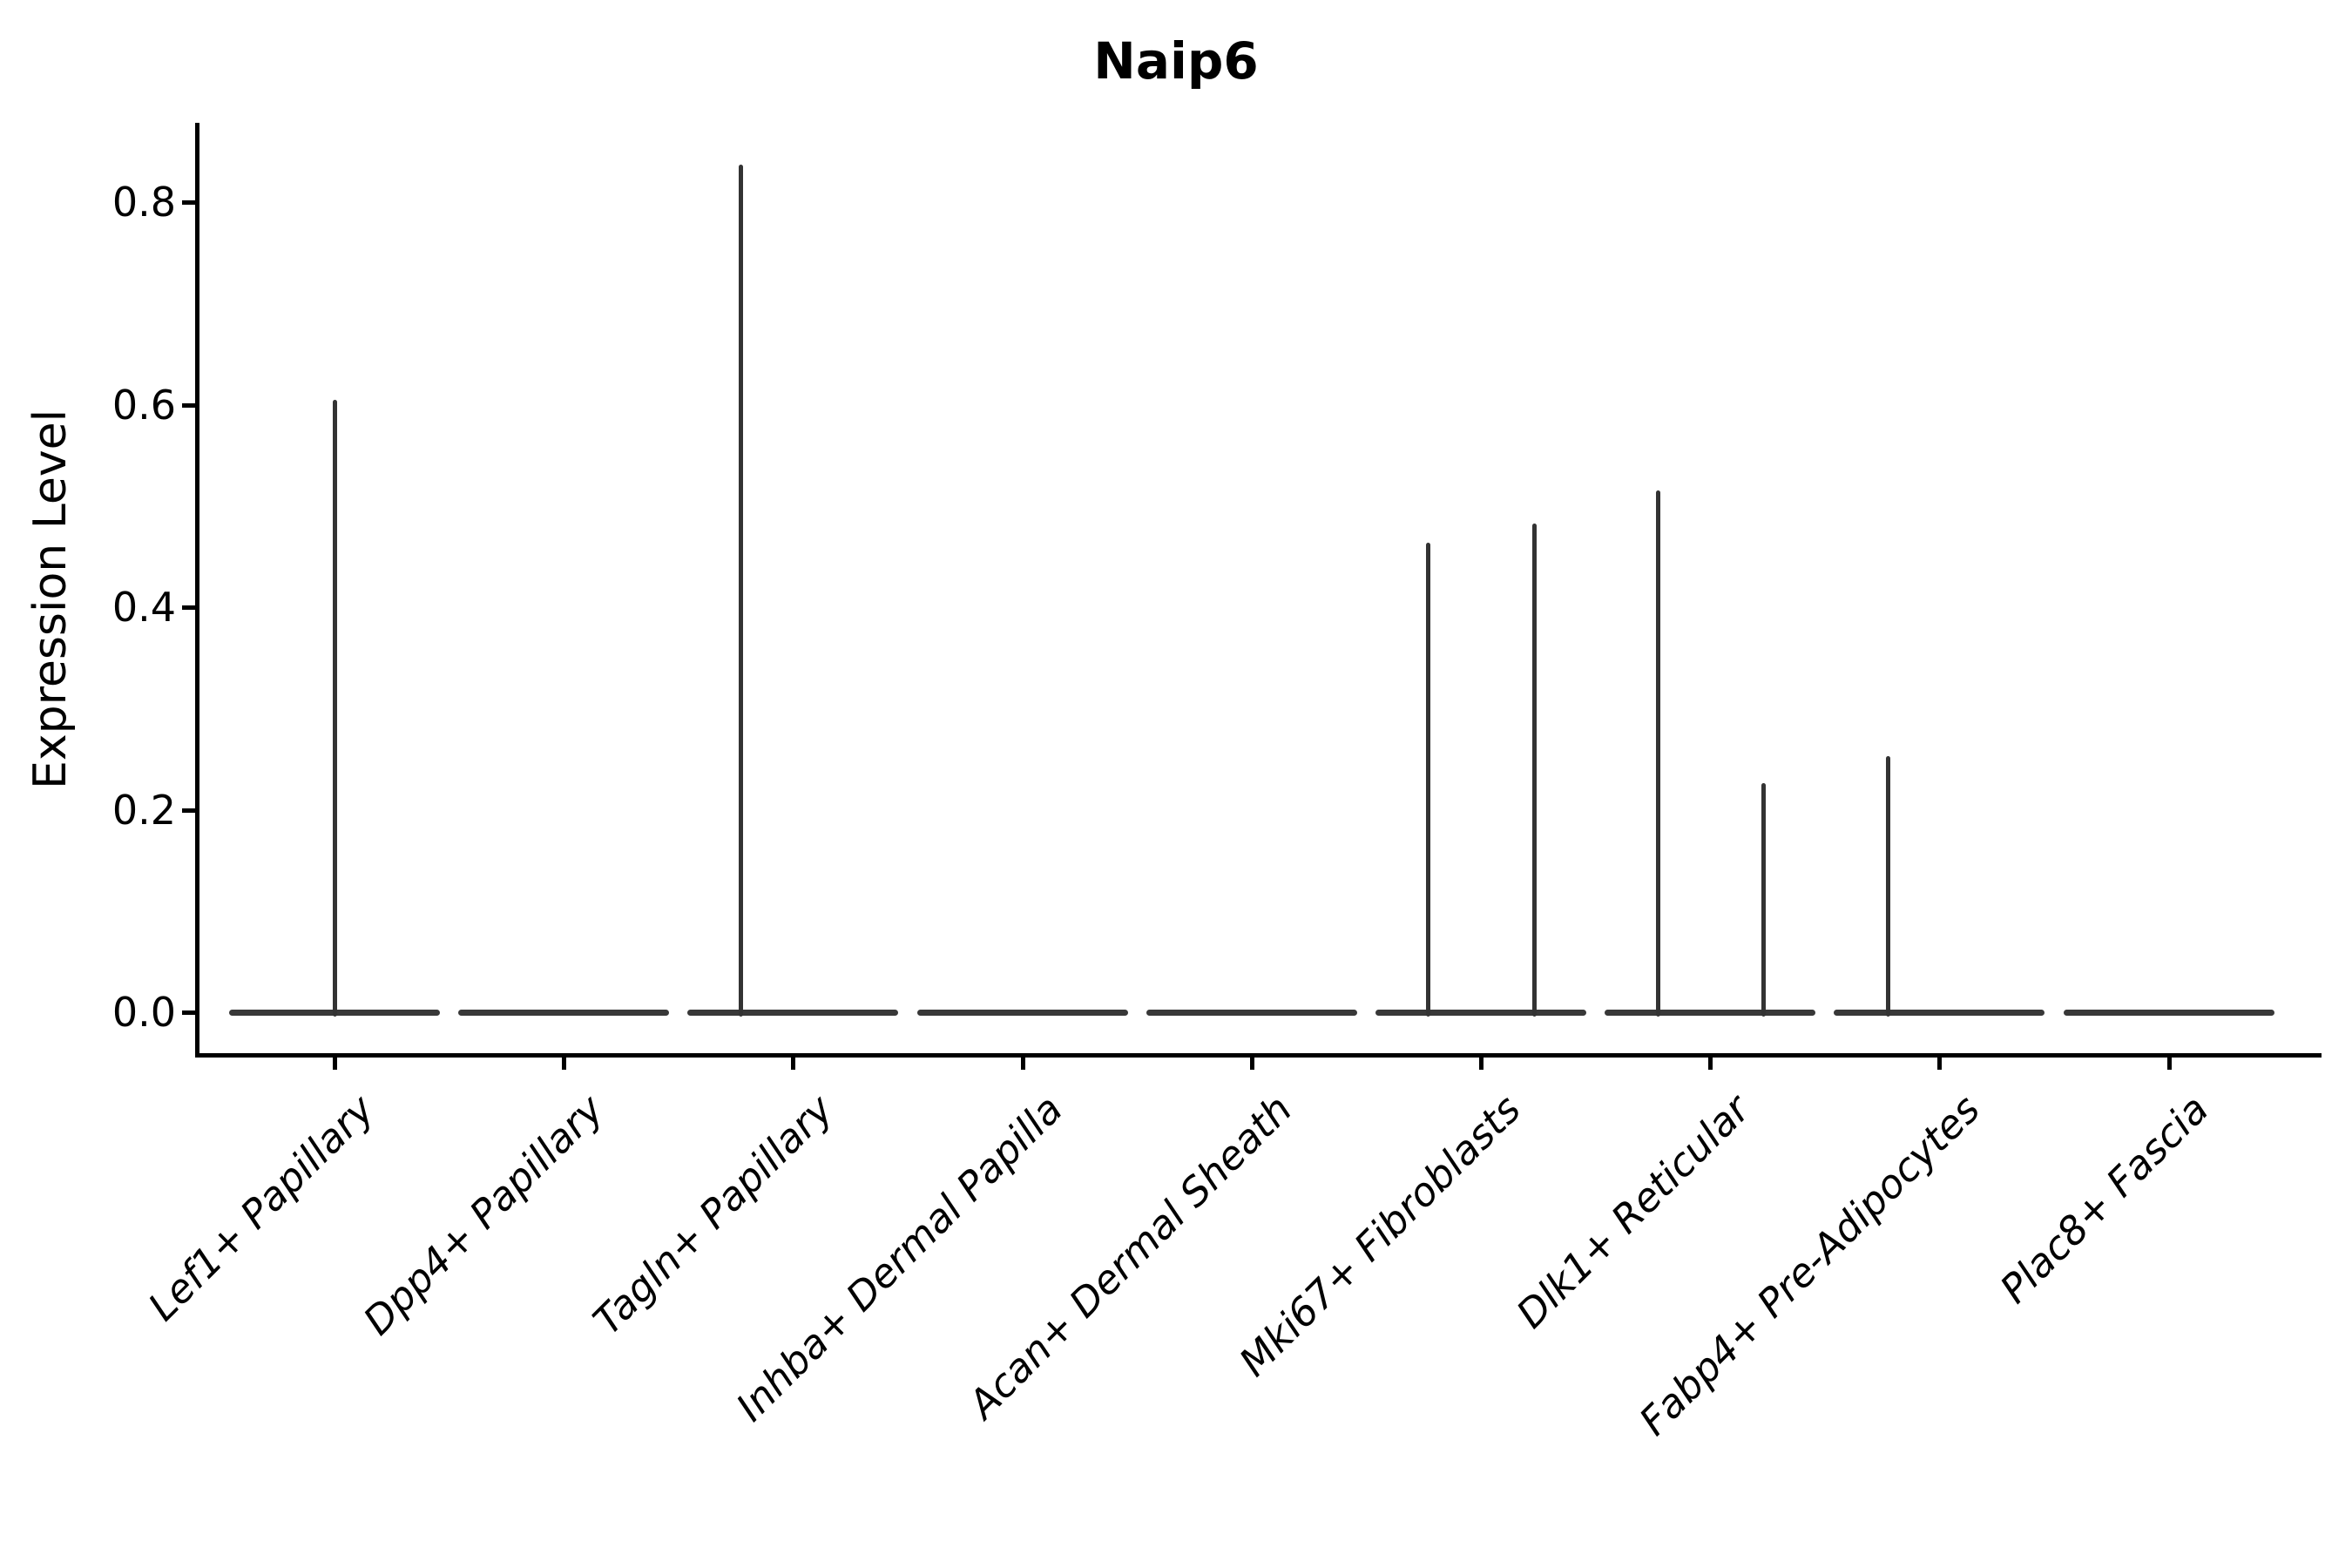  What do you see at coordinates (144, 405) in the screenshot?
I see `y-axis-tick-label: 0.6` at bounding box center [144, 405].